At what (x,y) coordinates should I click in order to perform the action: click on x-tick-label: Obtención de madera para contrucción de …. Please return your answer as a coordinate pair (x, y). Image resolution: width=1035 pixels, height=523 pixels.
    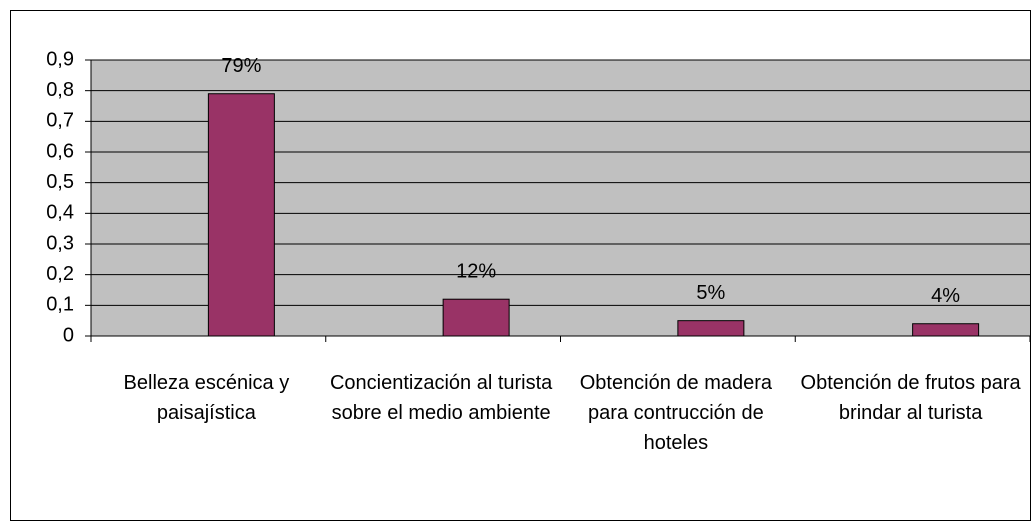
    Looking at the image, I should click on (676, 413).